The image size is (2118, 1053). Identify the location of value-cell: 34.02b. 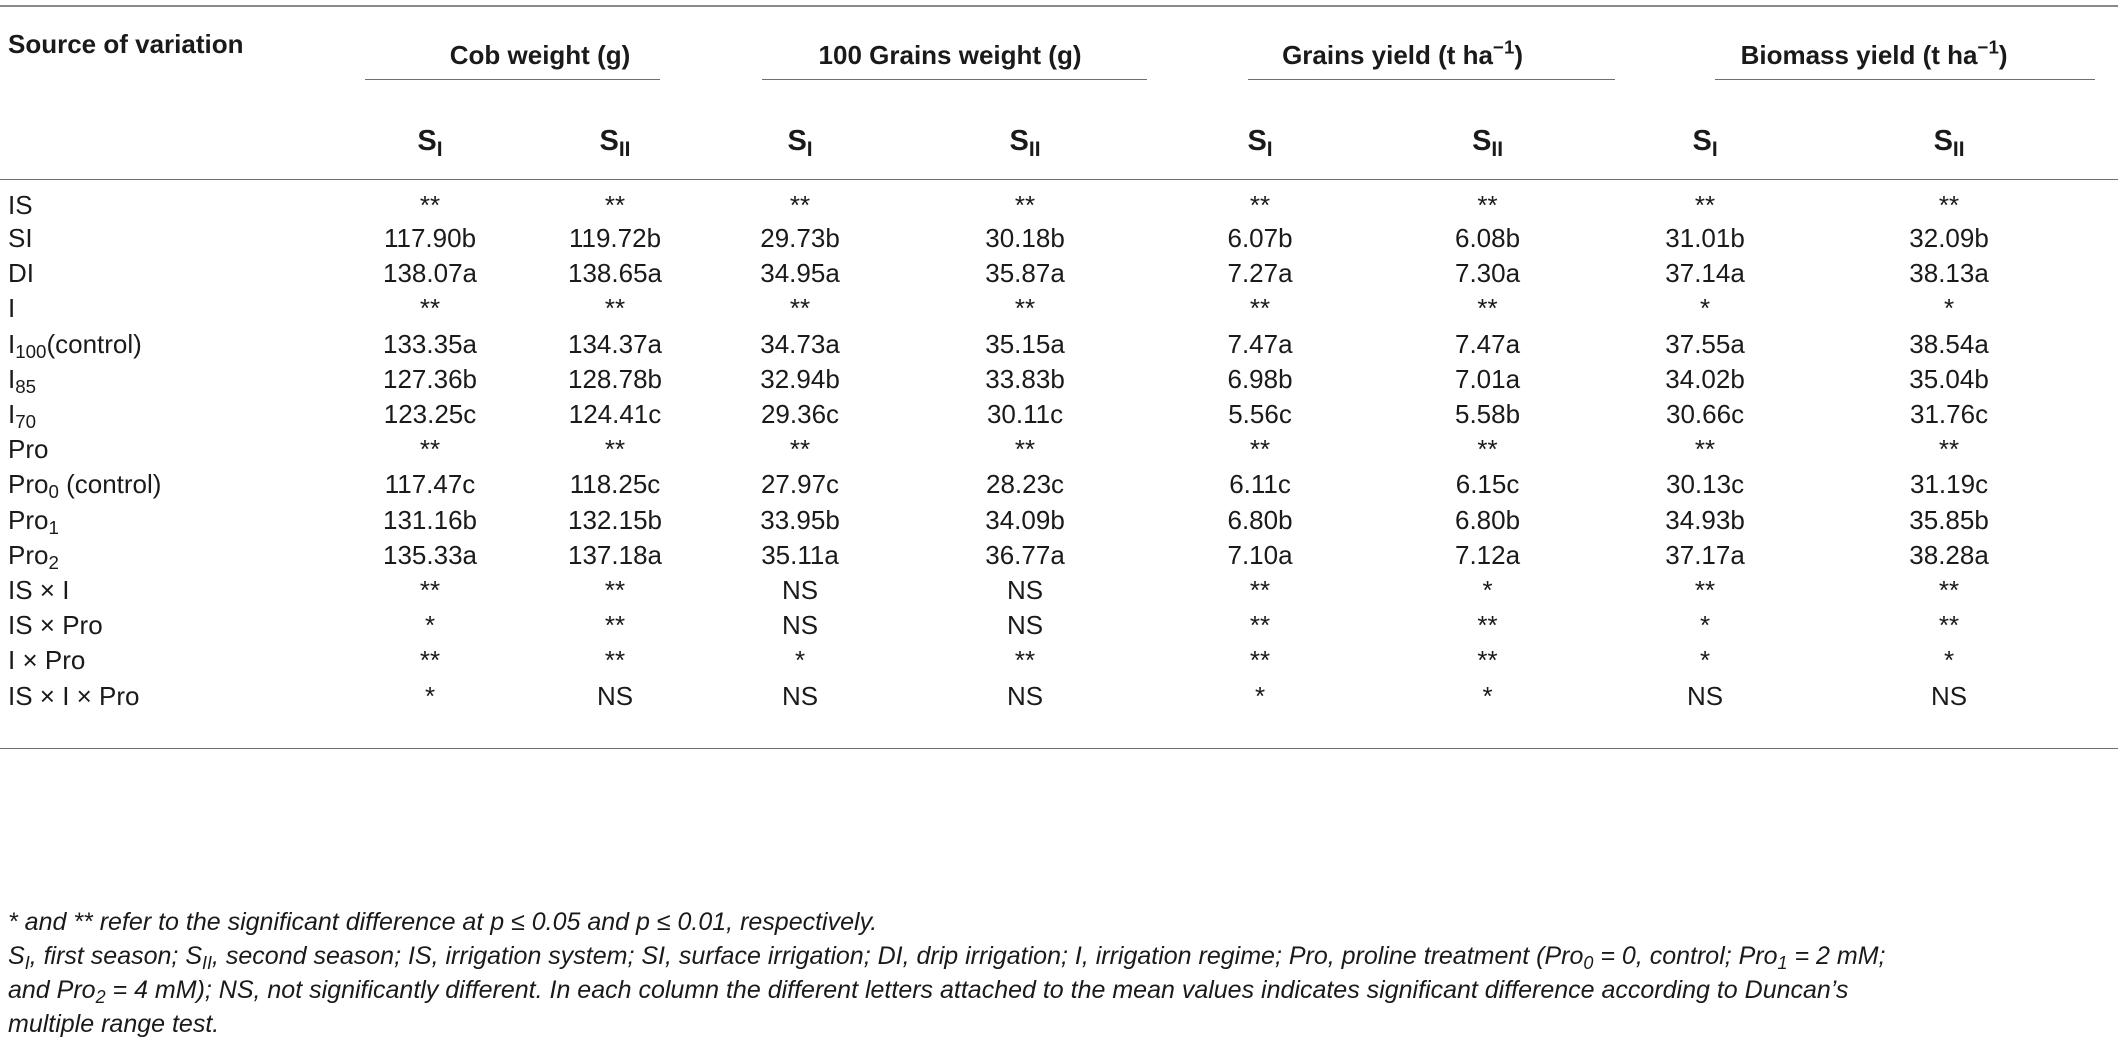
(1705, 378).